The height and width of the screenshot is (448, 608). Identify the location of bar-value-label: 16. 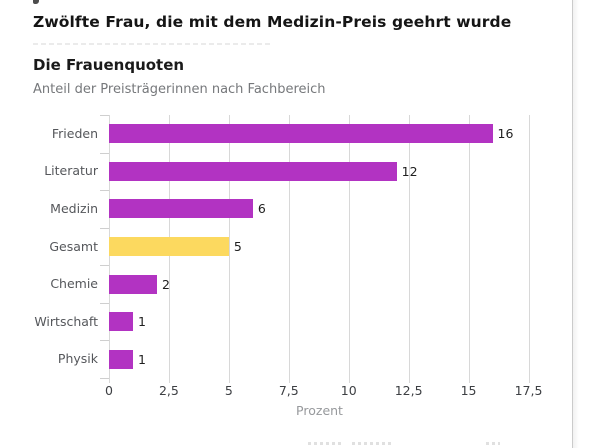
(505, 134).